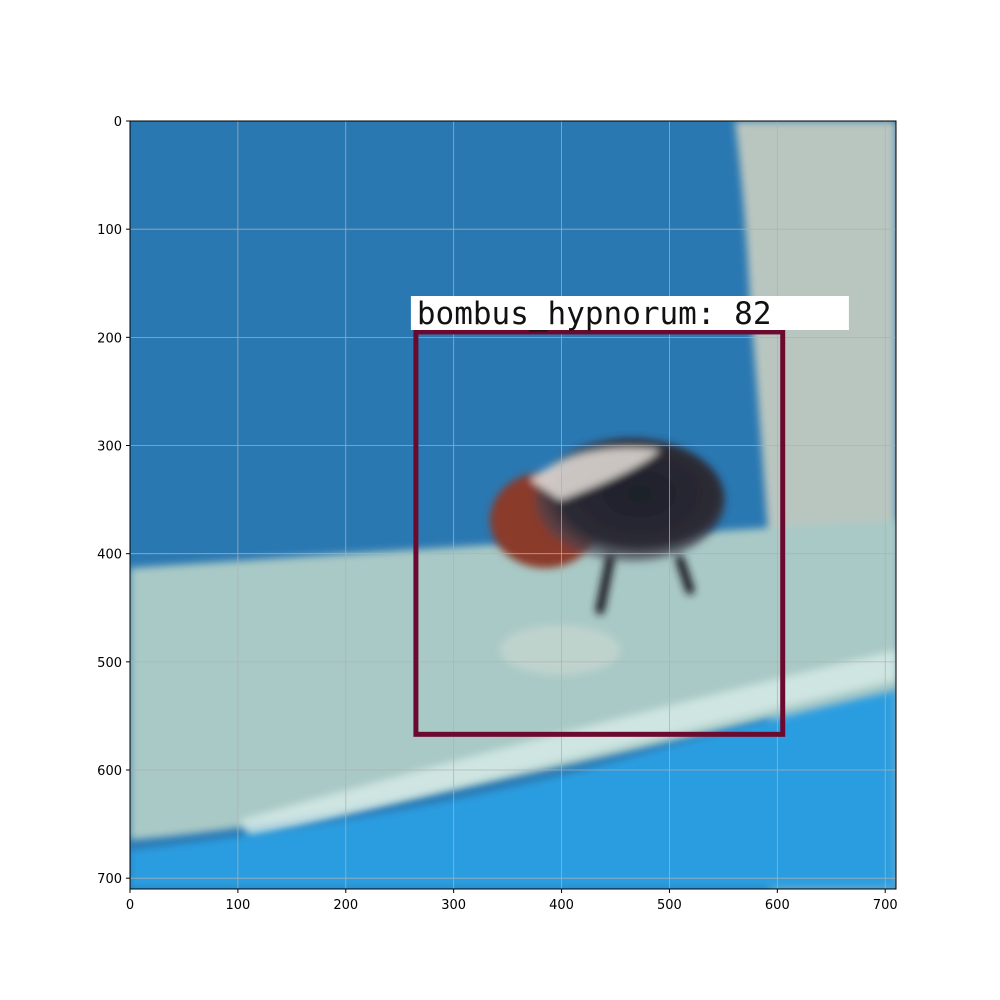  What do you see at coordinates (109, 879) in the screenshot?
I see `y-tick-label: 700` at bounding box center [109, 879].